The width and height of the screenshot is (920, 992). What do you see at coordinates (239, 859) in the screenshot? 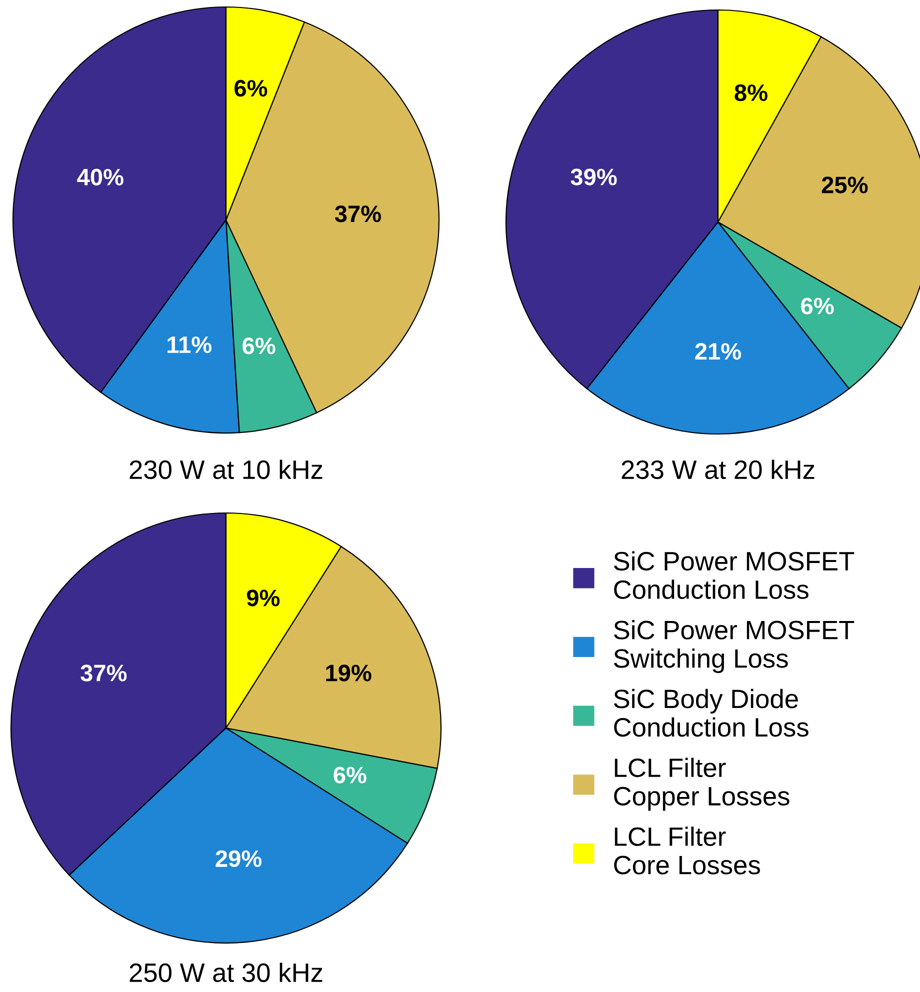
I see `data-label: 29%` at bounding box center [239, 859].